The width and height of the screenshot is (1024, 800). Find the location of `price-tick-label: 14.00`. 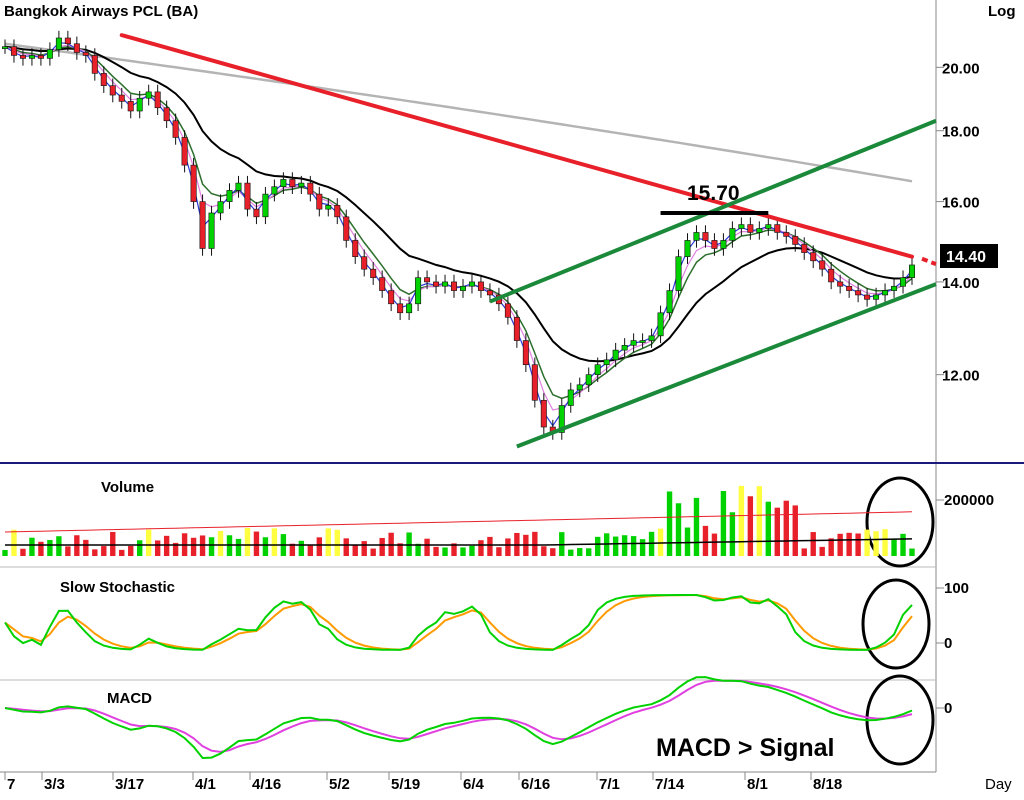

price-tick-label: 14.00 is located at coordinates (961, 283).